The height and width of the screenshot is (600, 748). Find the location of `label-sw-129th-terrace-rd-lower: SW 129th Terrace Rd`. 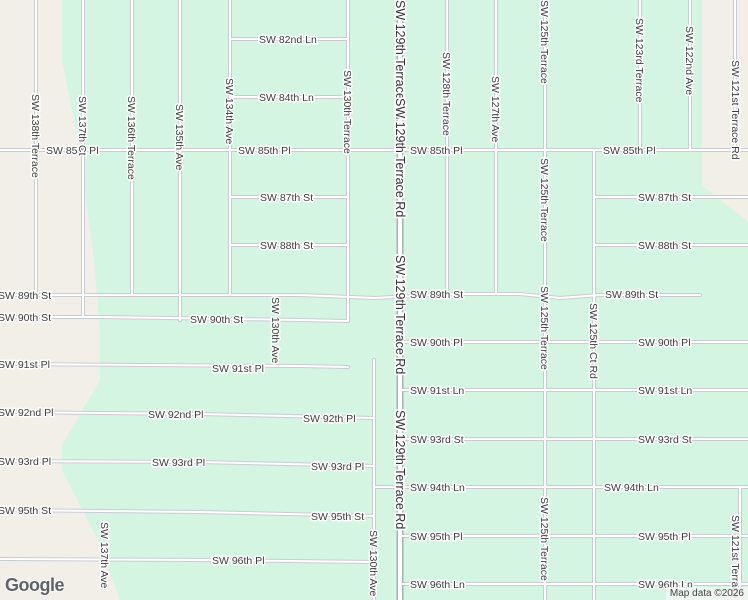

label-sw-129th-terrace-rd-lower: SW 129th Terrace Rd is located at coordinates (400, 469).